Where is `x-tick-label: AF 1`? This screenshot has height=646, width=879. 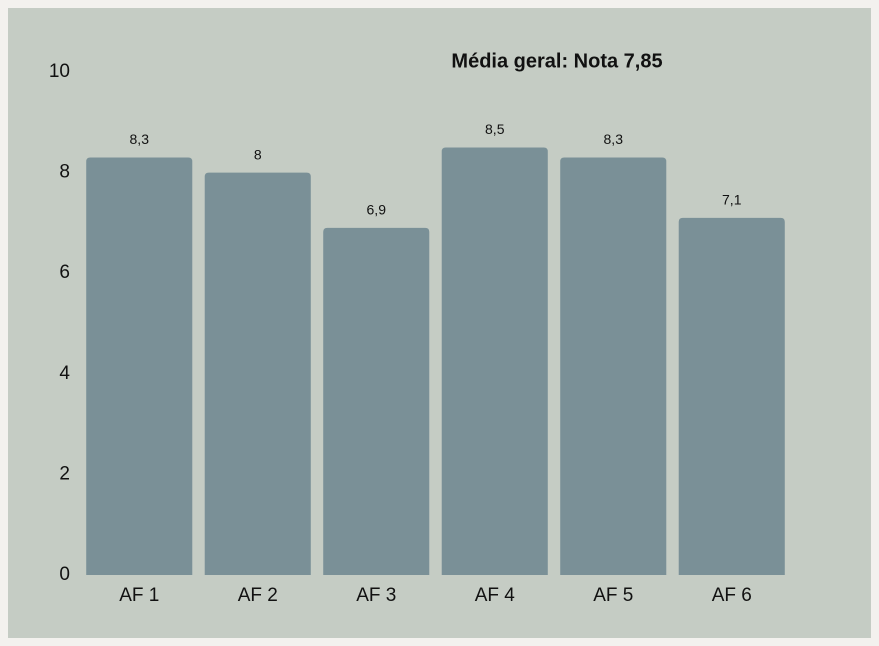
x-tick-label: AF 1 is located at coordinates (139, 595).